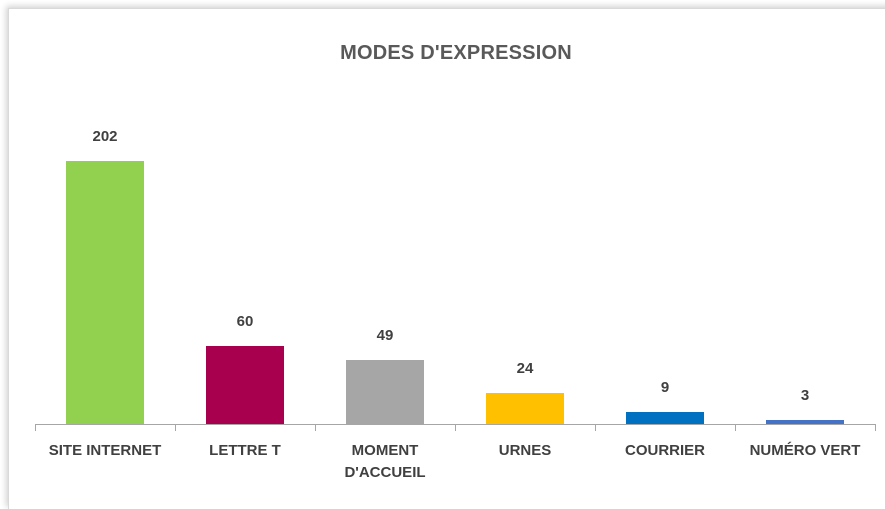 This screenshot has height=509, width=885. I want to click on x-tick-label: LETTRE T, so click(245, 450).